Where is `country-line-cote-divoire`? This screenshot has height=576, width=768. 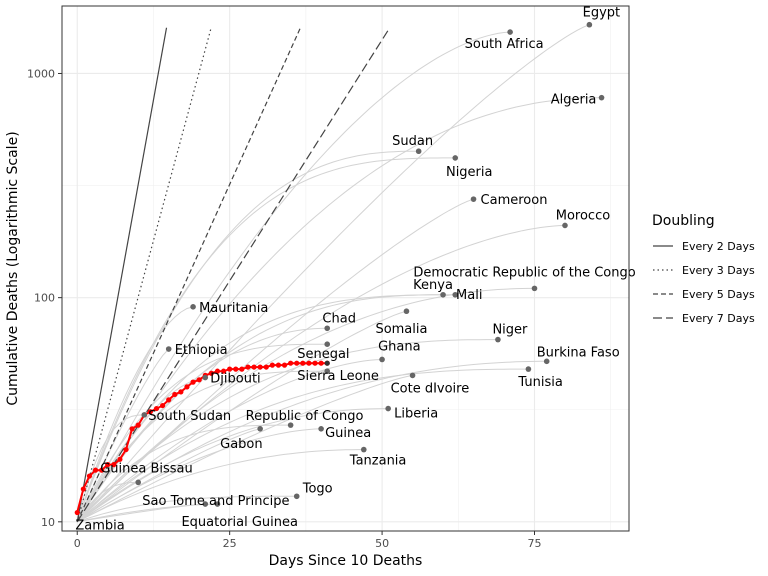
country-line-cote-divoire is located at coordinates (244, 448).